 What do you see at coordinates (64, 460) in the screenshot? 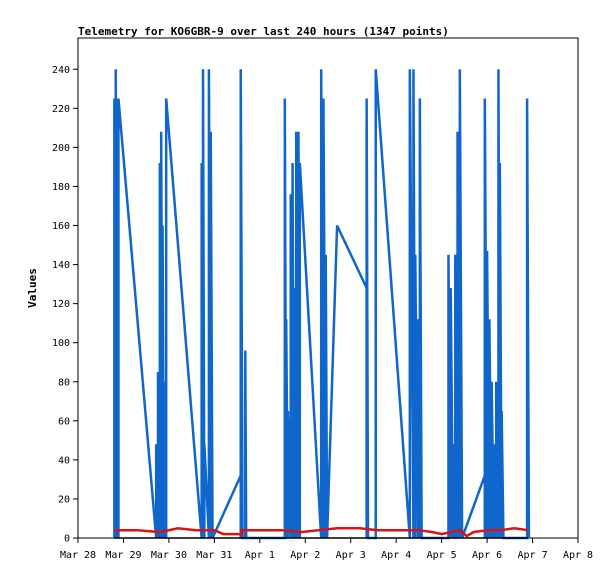
I see `y-tick-label: 40` at bounding box center [64, 460].